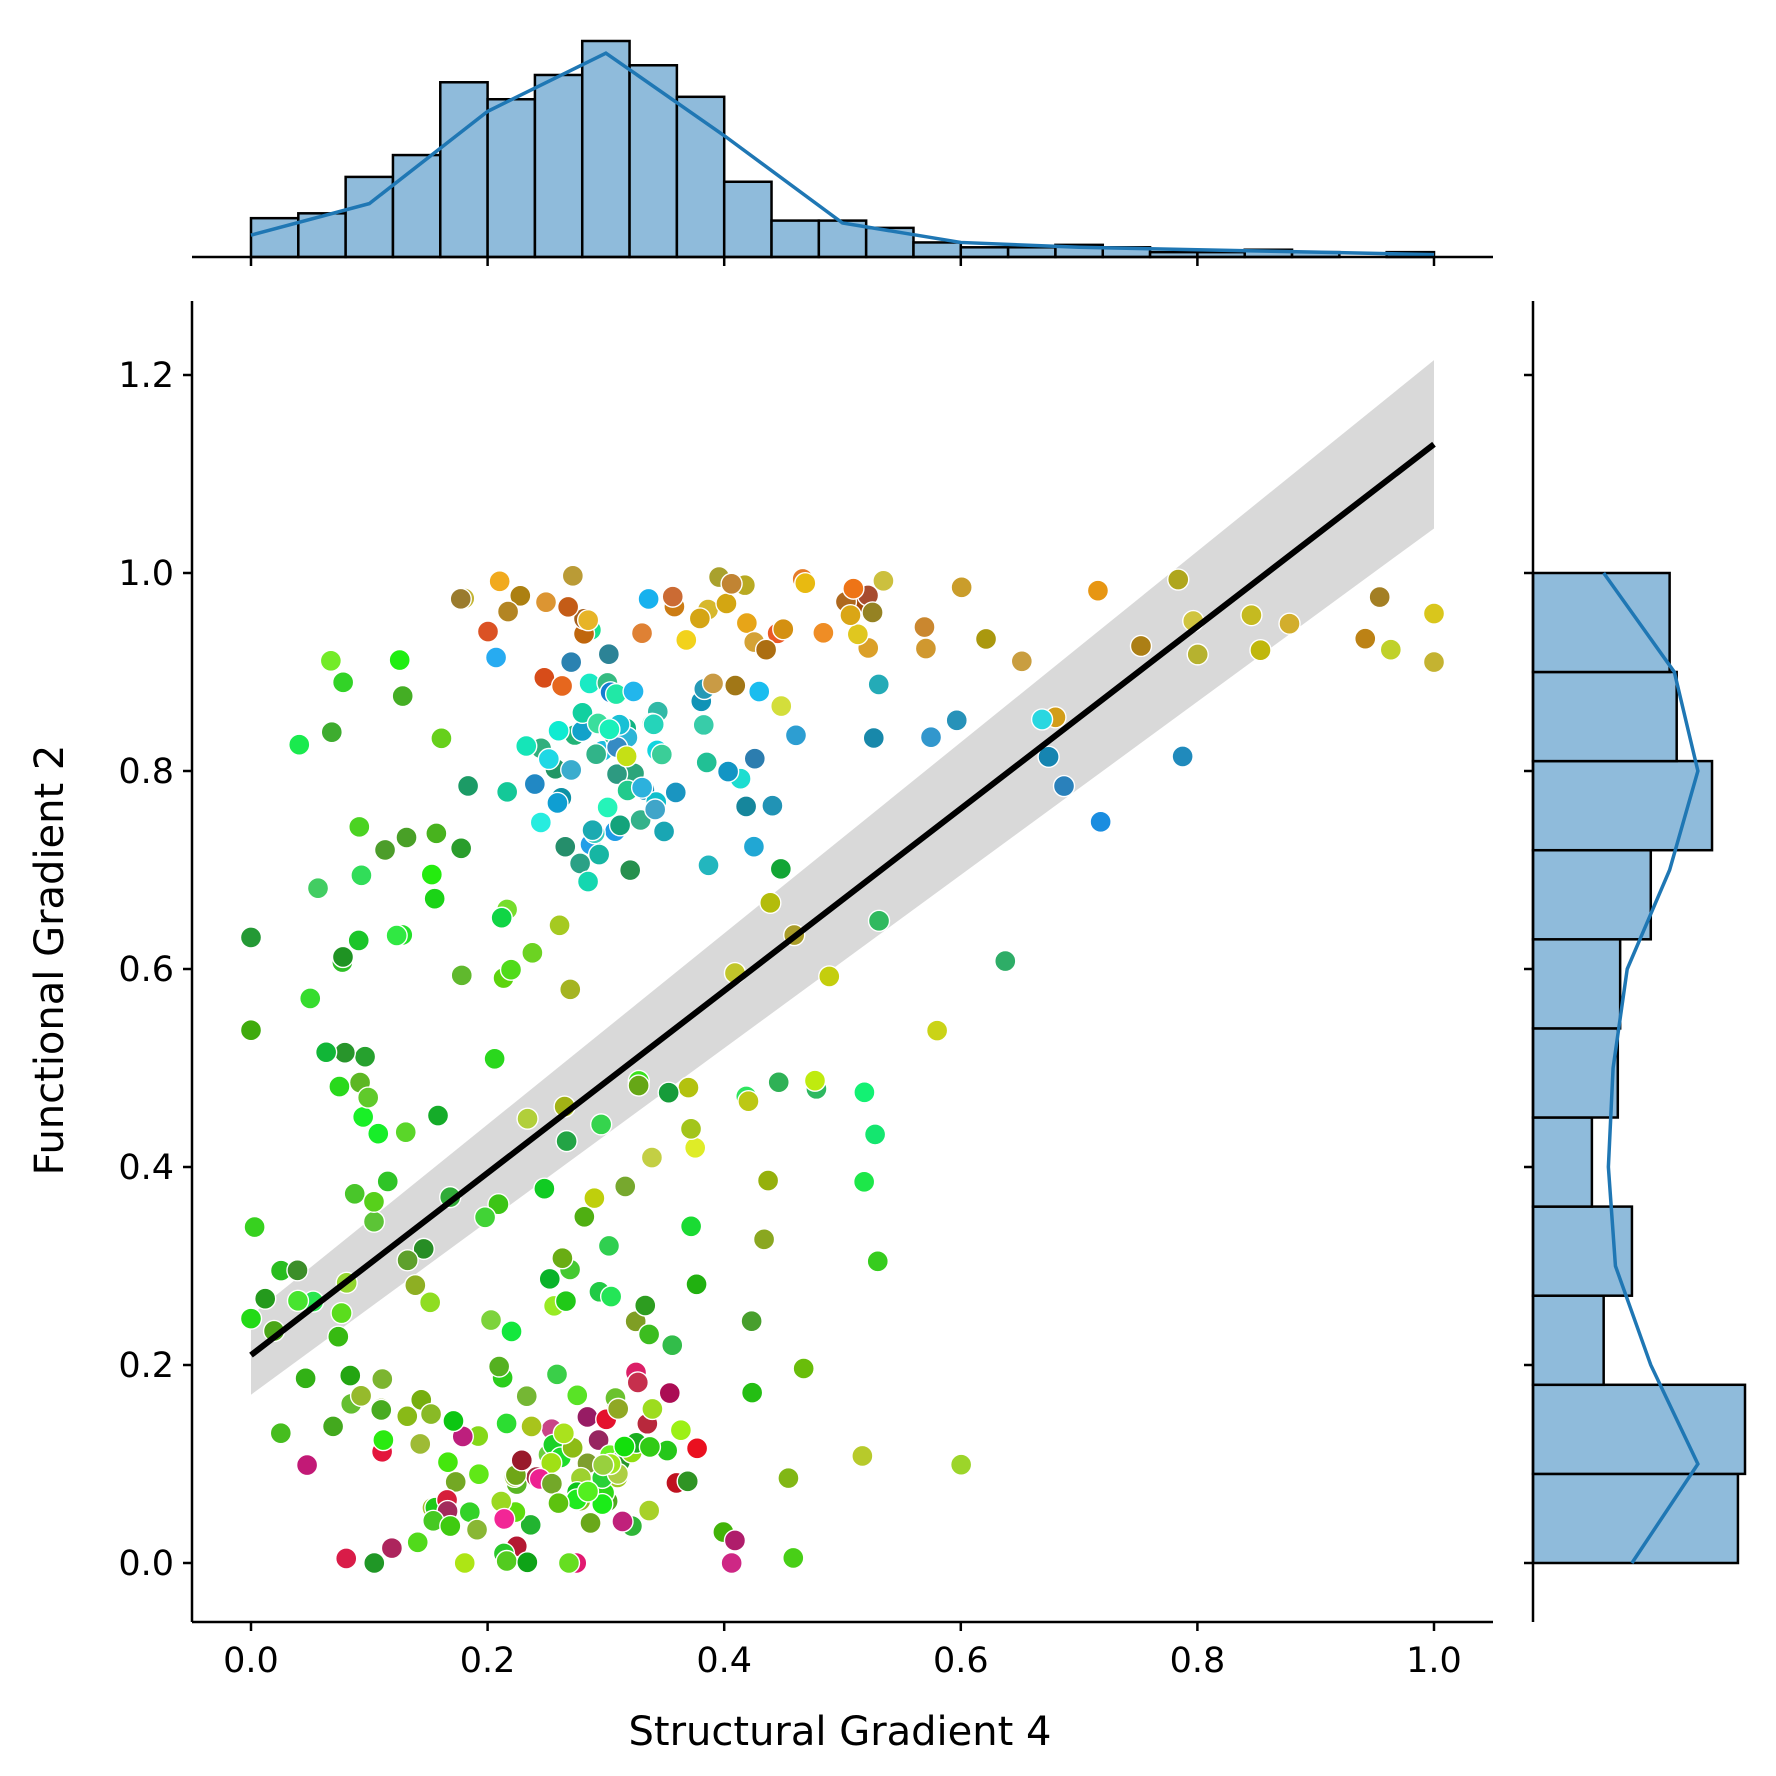  Describe the element at coordinates (1651, 1067) in the screenshot. I see `right-kde-curve` at that location.